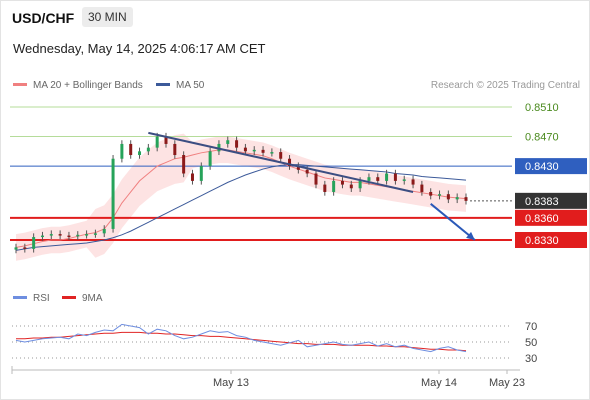 The width and height of the screenshot is (590, 400). What do you see at coordinates (295, 18) in the screenshot?
I see `header-bar: USD/CHF 30 MIN` at bounding box center [295, 18].